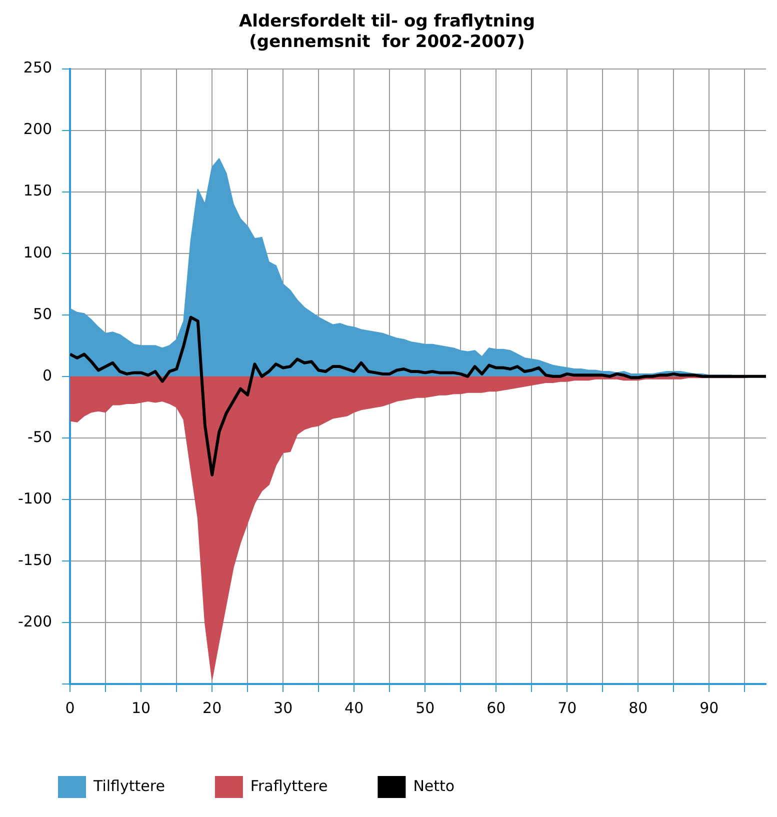 The image size is (777, 817). What do you see at coordinates (37, 191) in the screenshot?
I see `y-tick-label: 150` at bounding box center [37, 191].